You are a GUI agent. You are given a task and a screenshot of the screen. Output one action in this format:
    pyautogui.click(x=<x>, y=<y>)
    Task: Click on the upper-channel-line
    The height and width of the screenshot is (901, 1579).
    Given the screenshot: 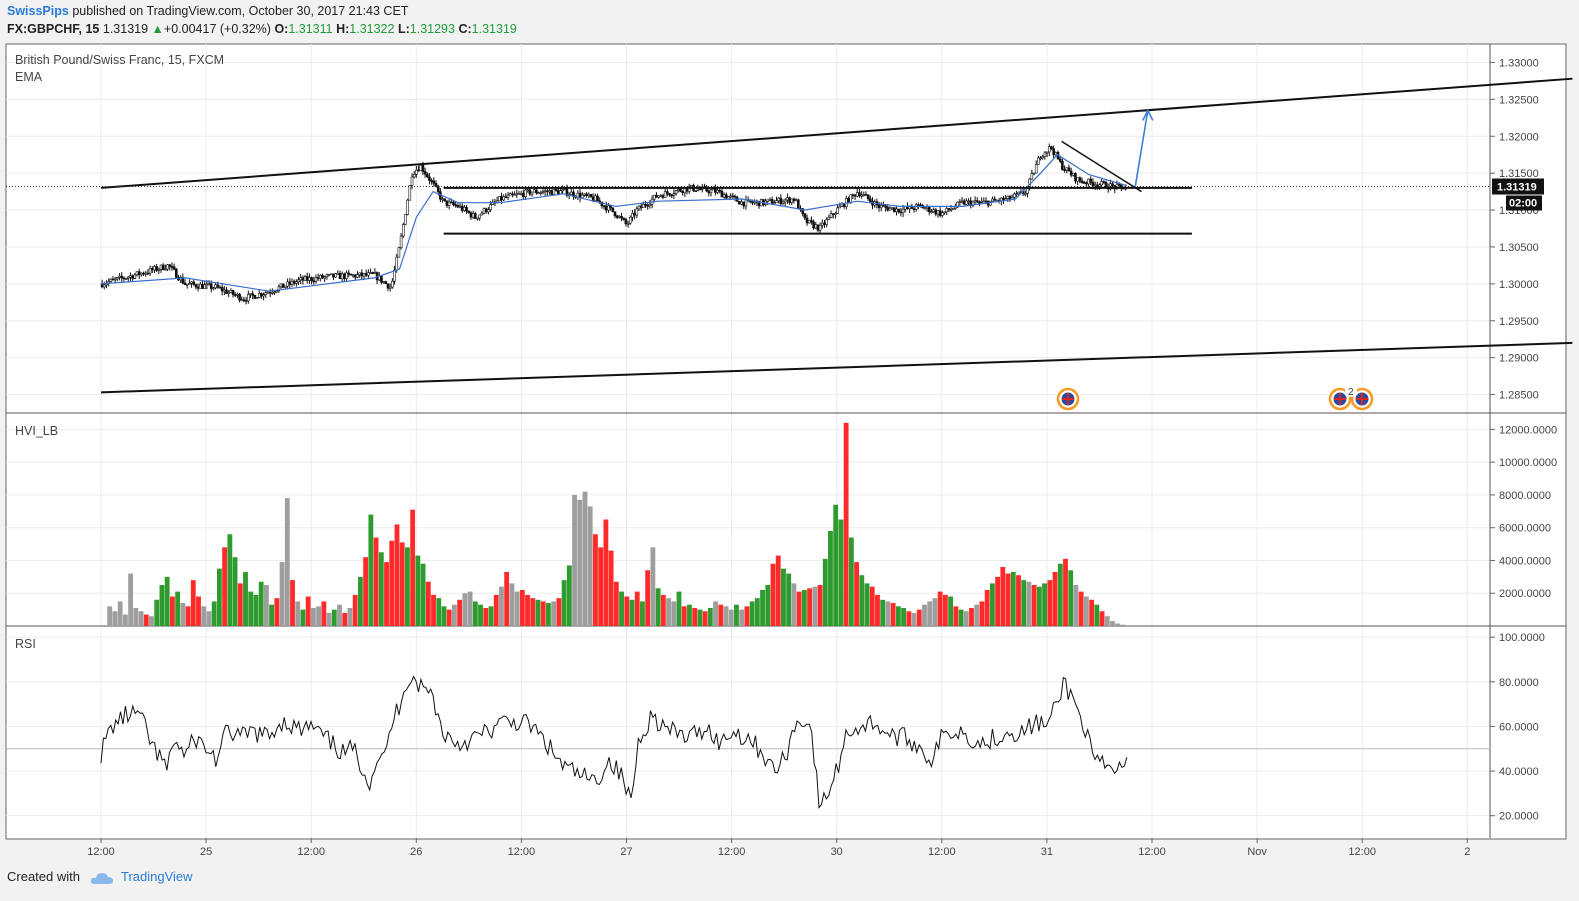 What is the action you would take?
    pyautogui.click(x=836, y=133)
    